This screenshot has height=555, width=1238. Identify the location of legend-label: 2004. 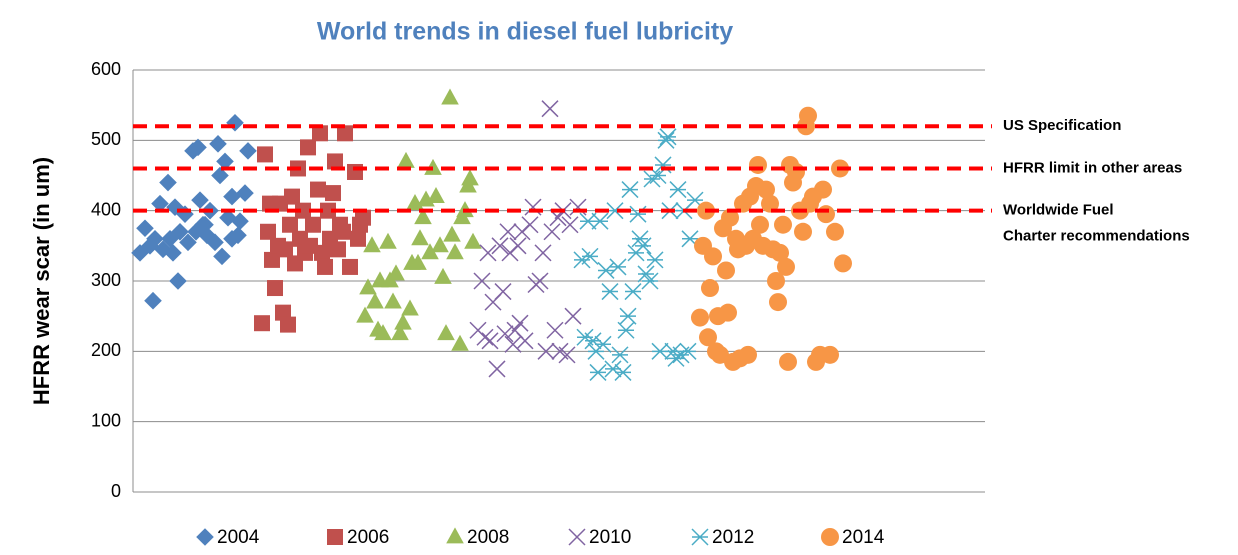
(238, 537).